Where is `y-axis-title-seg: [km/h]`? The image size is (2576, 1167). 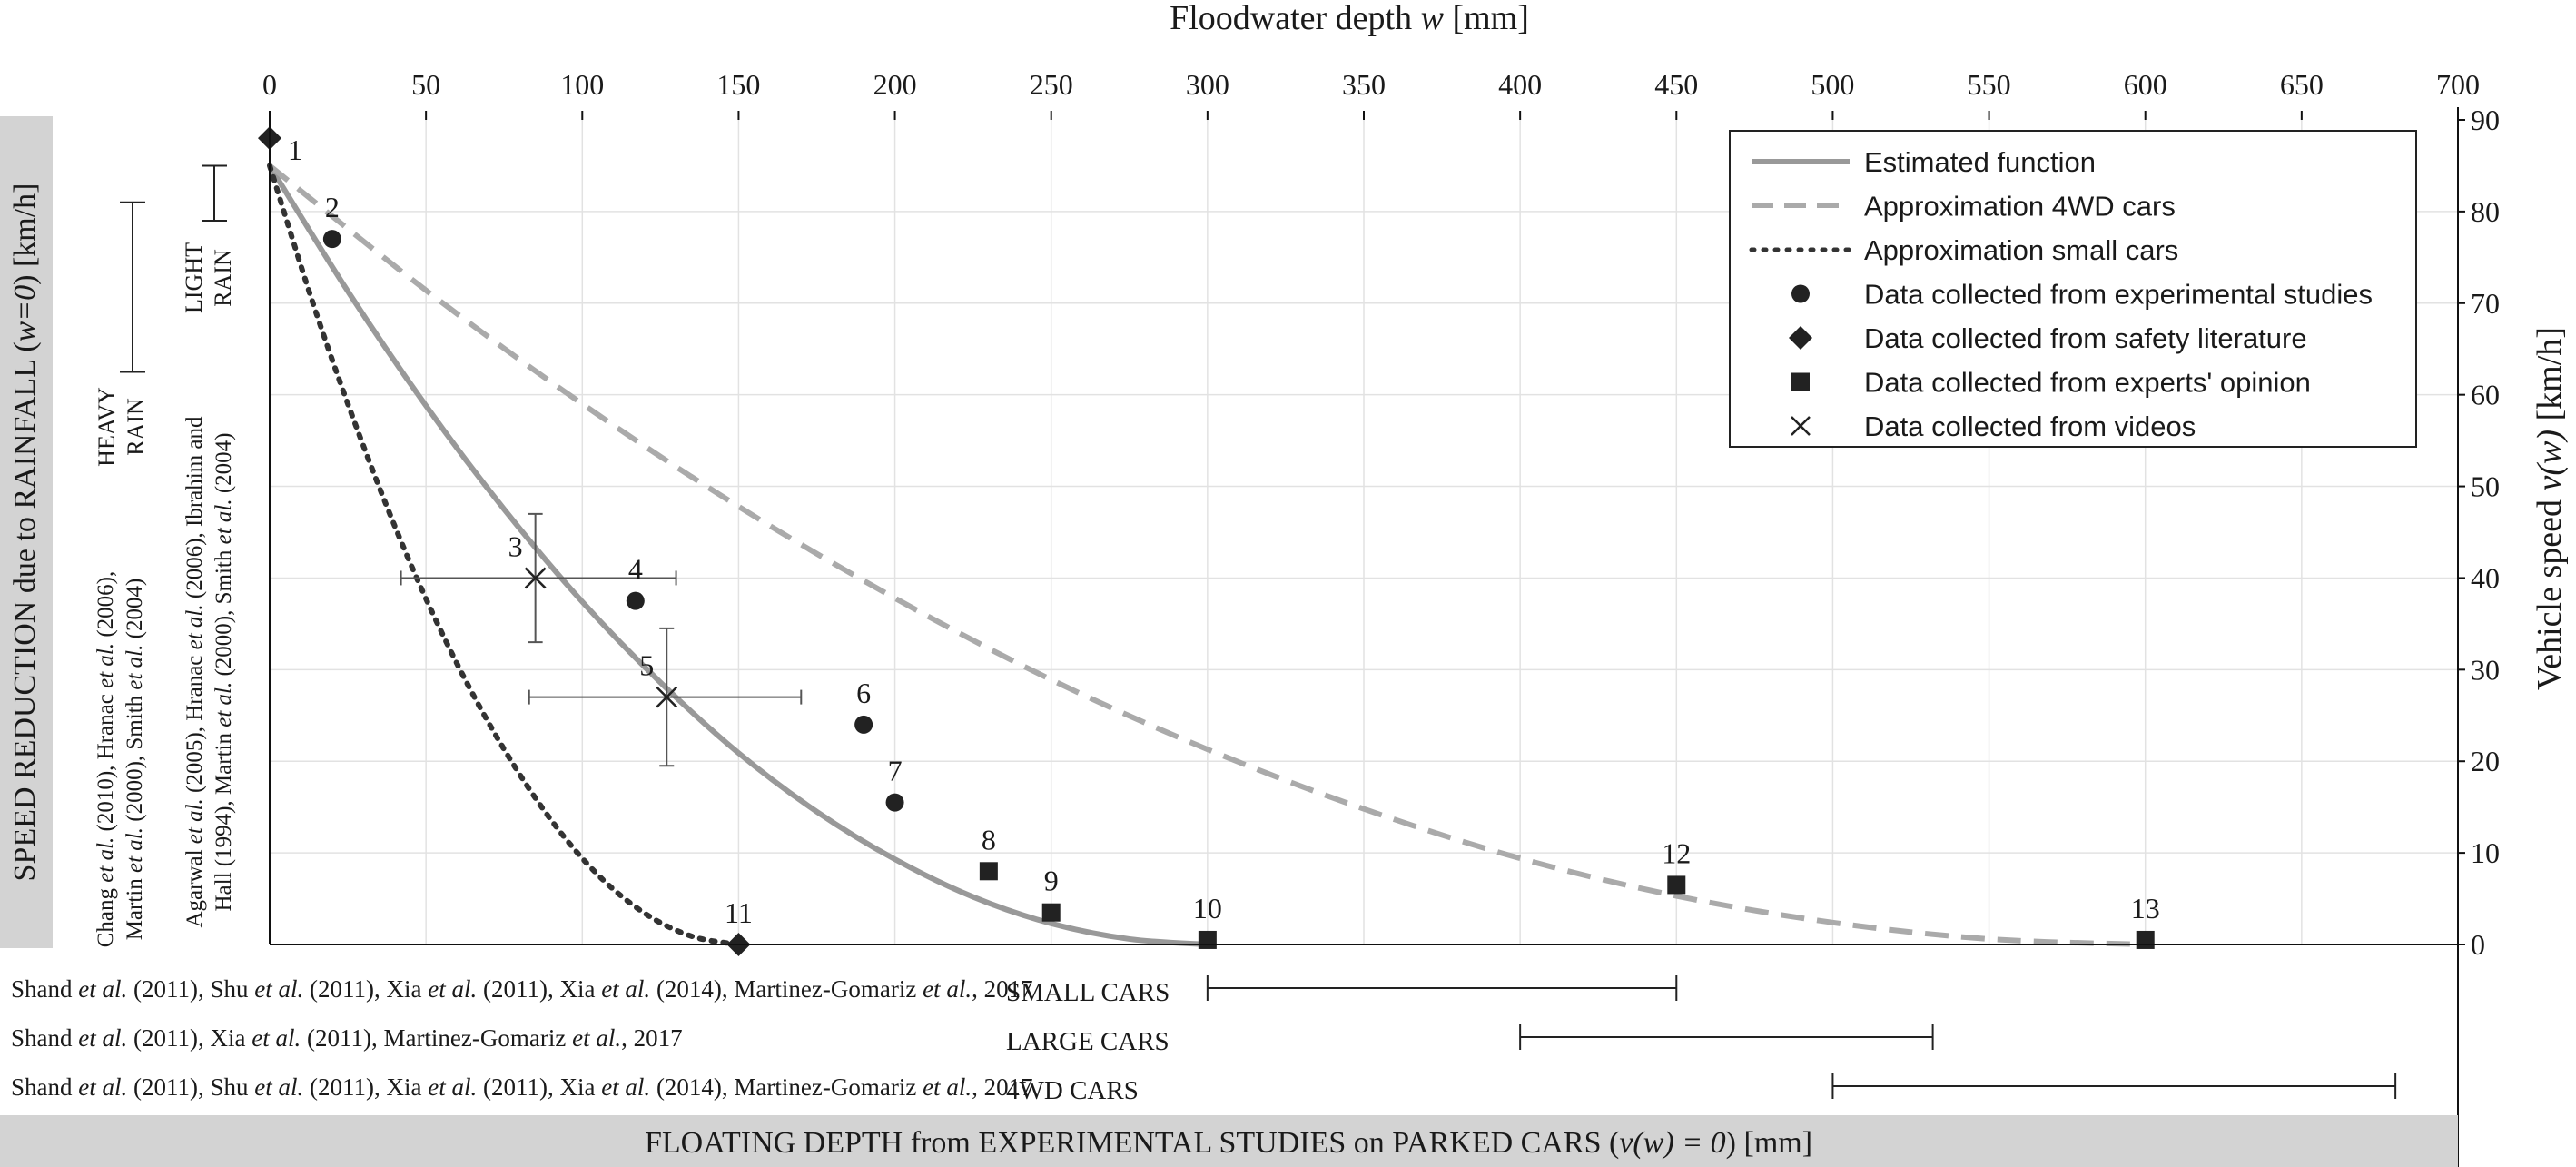
y-axis-title-seg: [km/h] is located at coordinates (2550, 378).